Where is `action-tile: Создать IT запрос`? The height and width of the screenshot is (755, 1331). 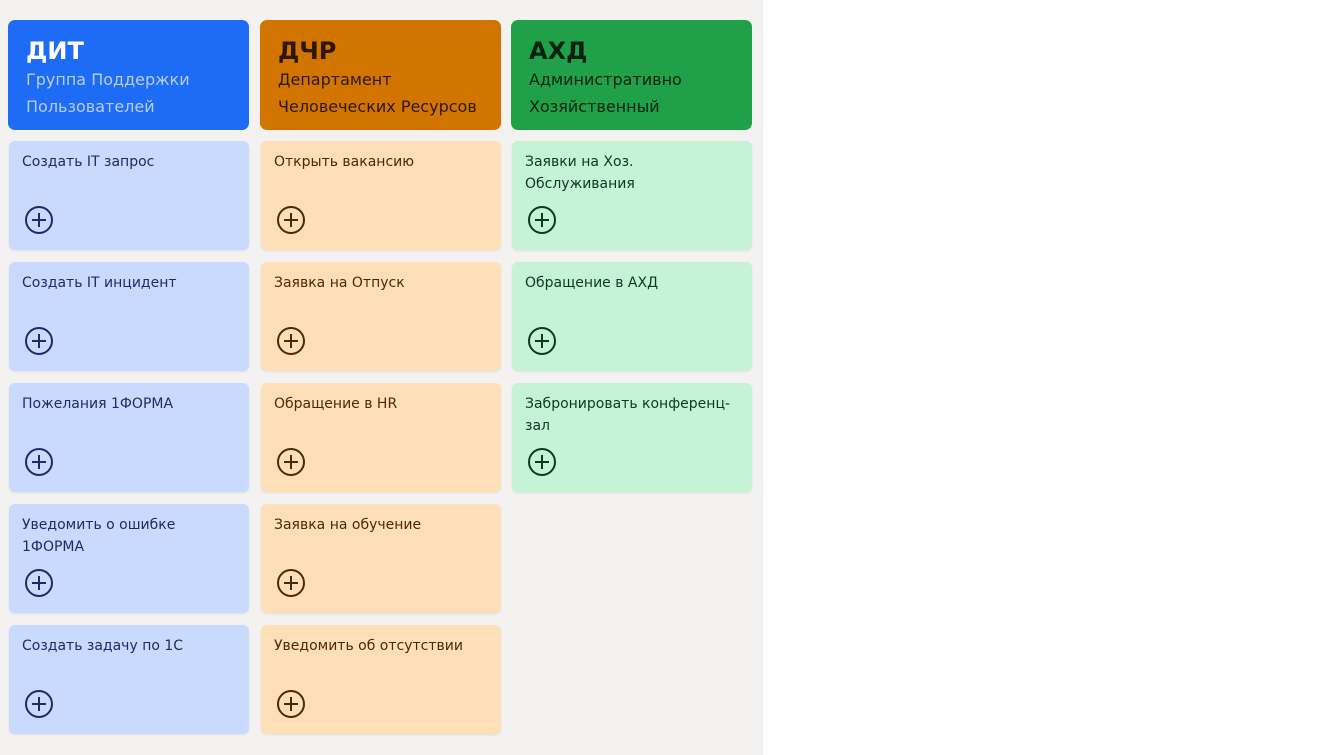 action-tile: Создать IT запрос is located at coordinates (129, 195).